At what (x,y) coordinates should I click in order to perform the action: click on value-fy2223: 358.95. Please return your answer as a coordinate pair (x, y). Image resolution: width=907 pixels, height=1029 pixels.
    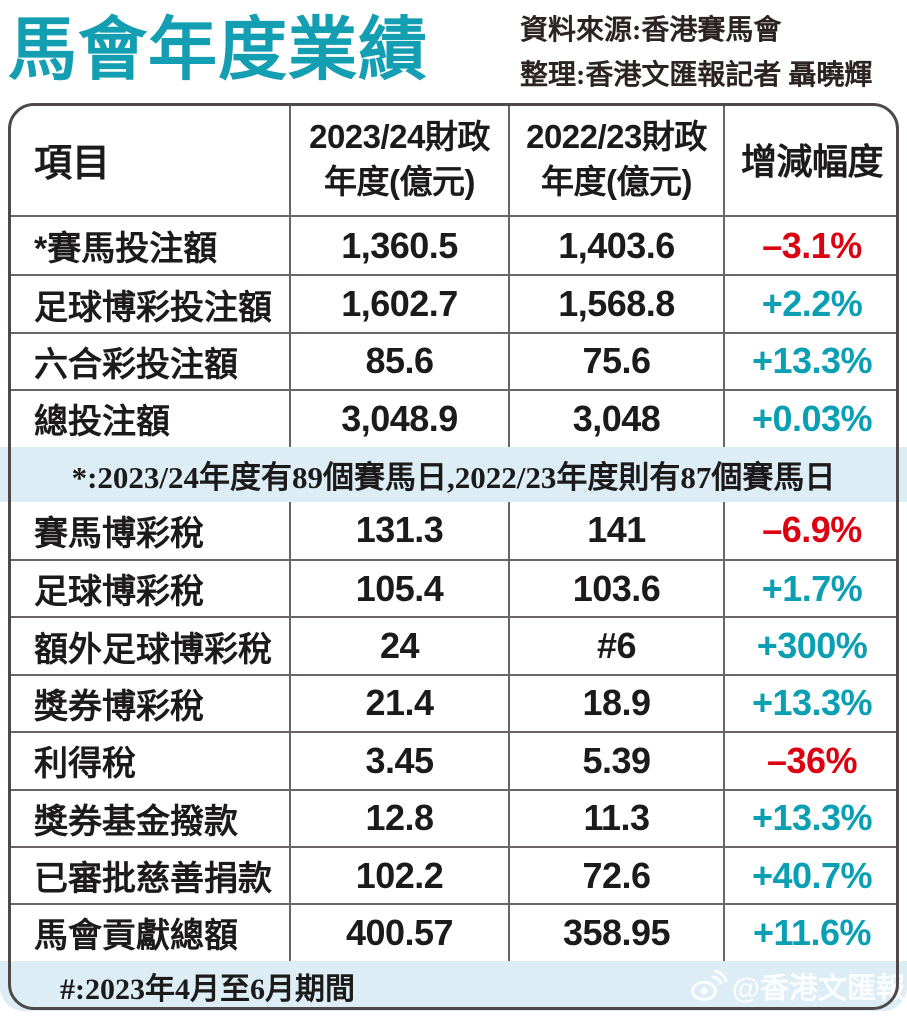
    Looking at the image, I should click on (615, 933).